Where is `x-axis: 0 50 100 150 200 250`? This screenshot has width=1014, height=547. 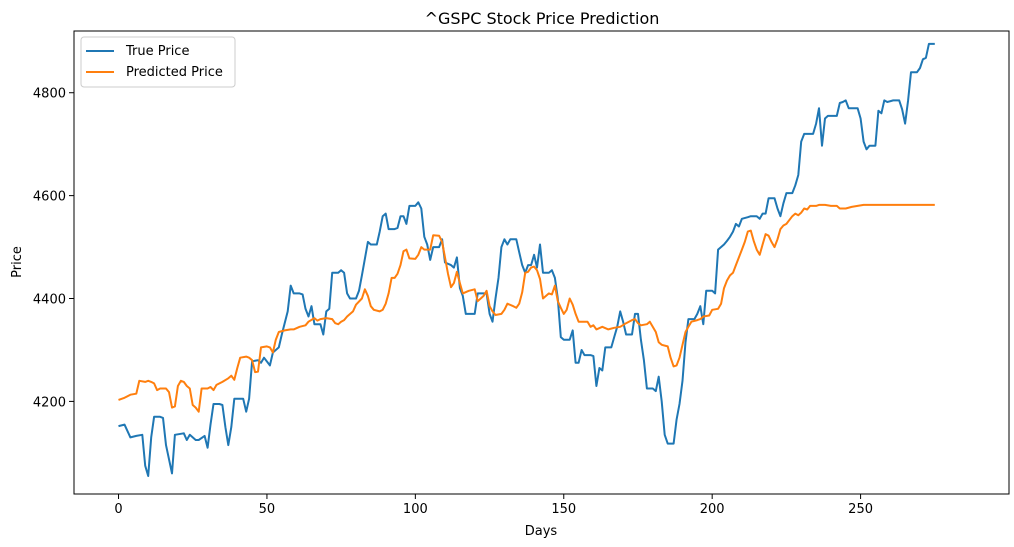 x-axis: 0 50 100 150 200 250 is located at coordinates (493, 505).